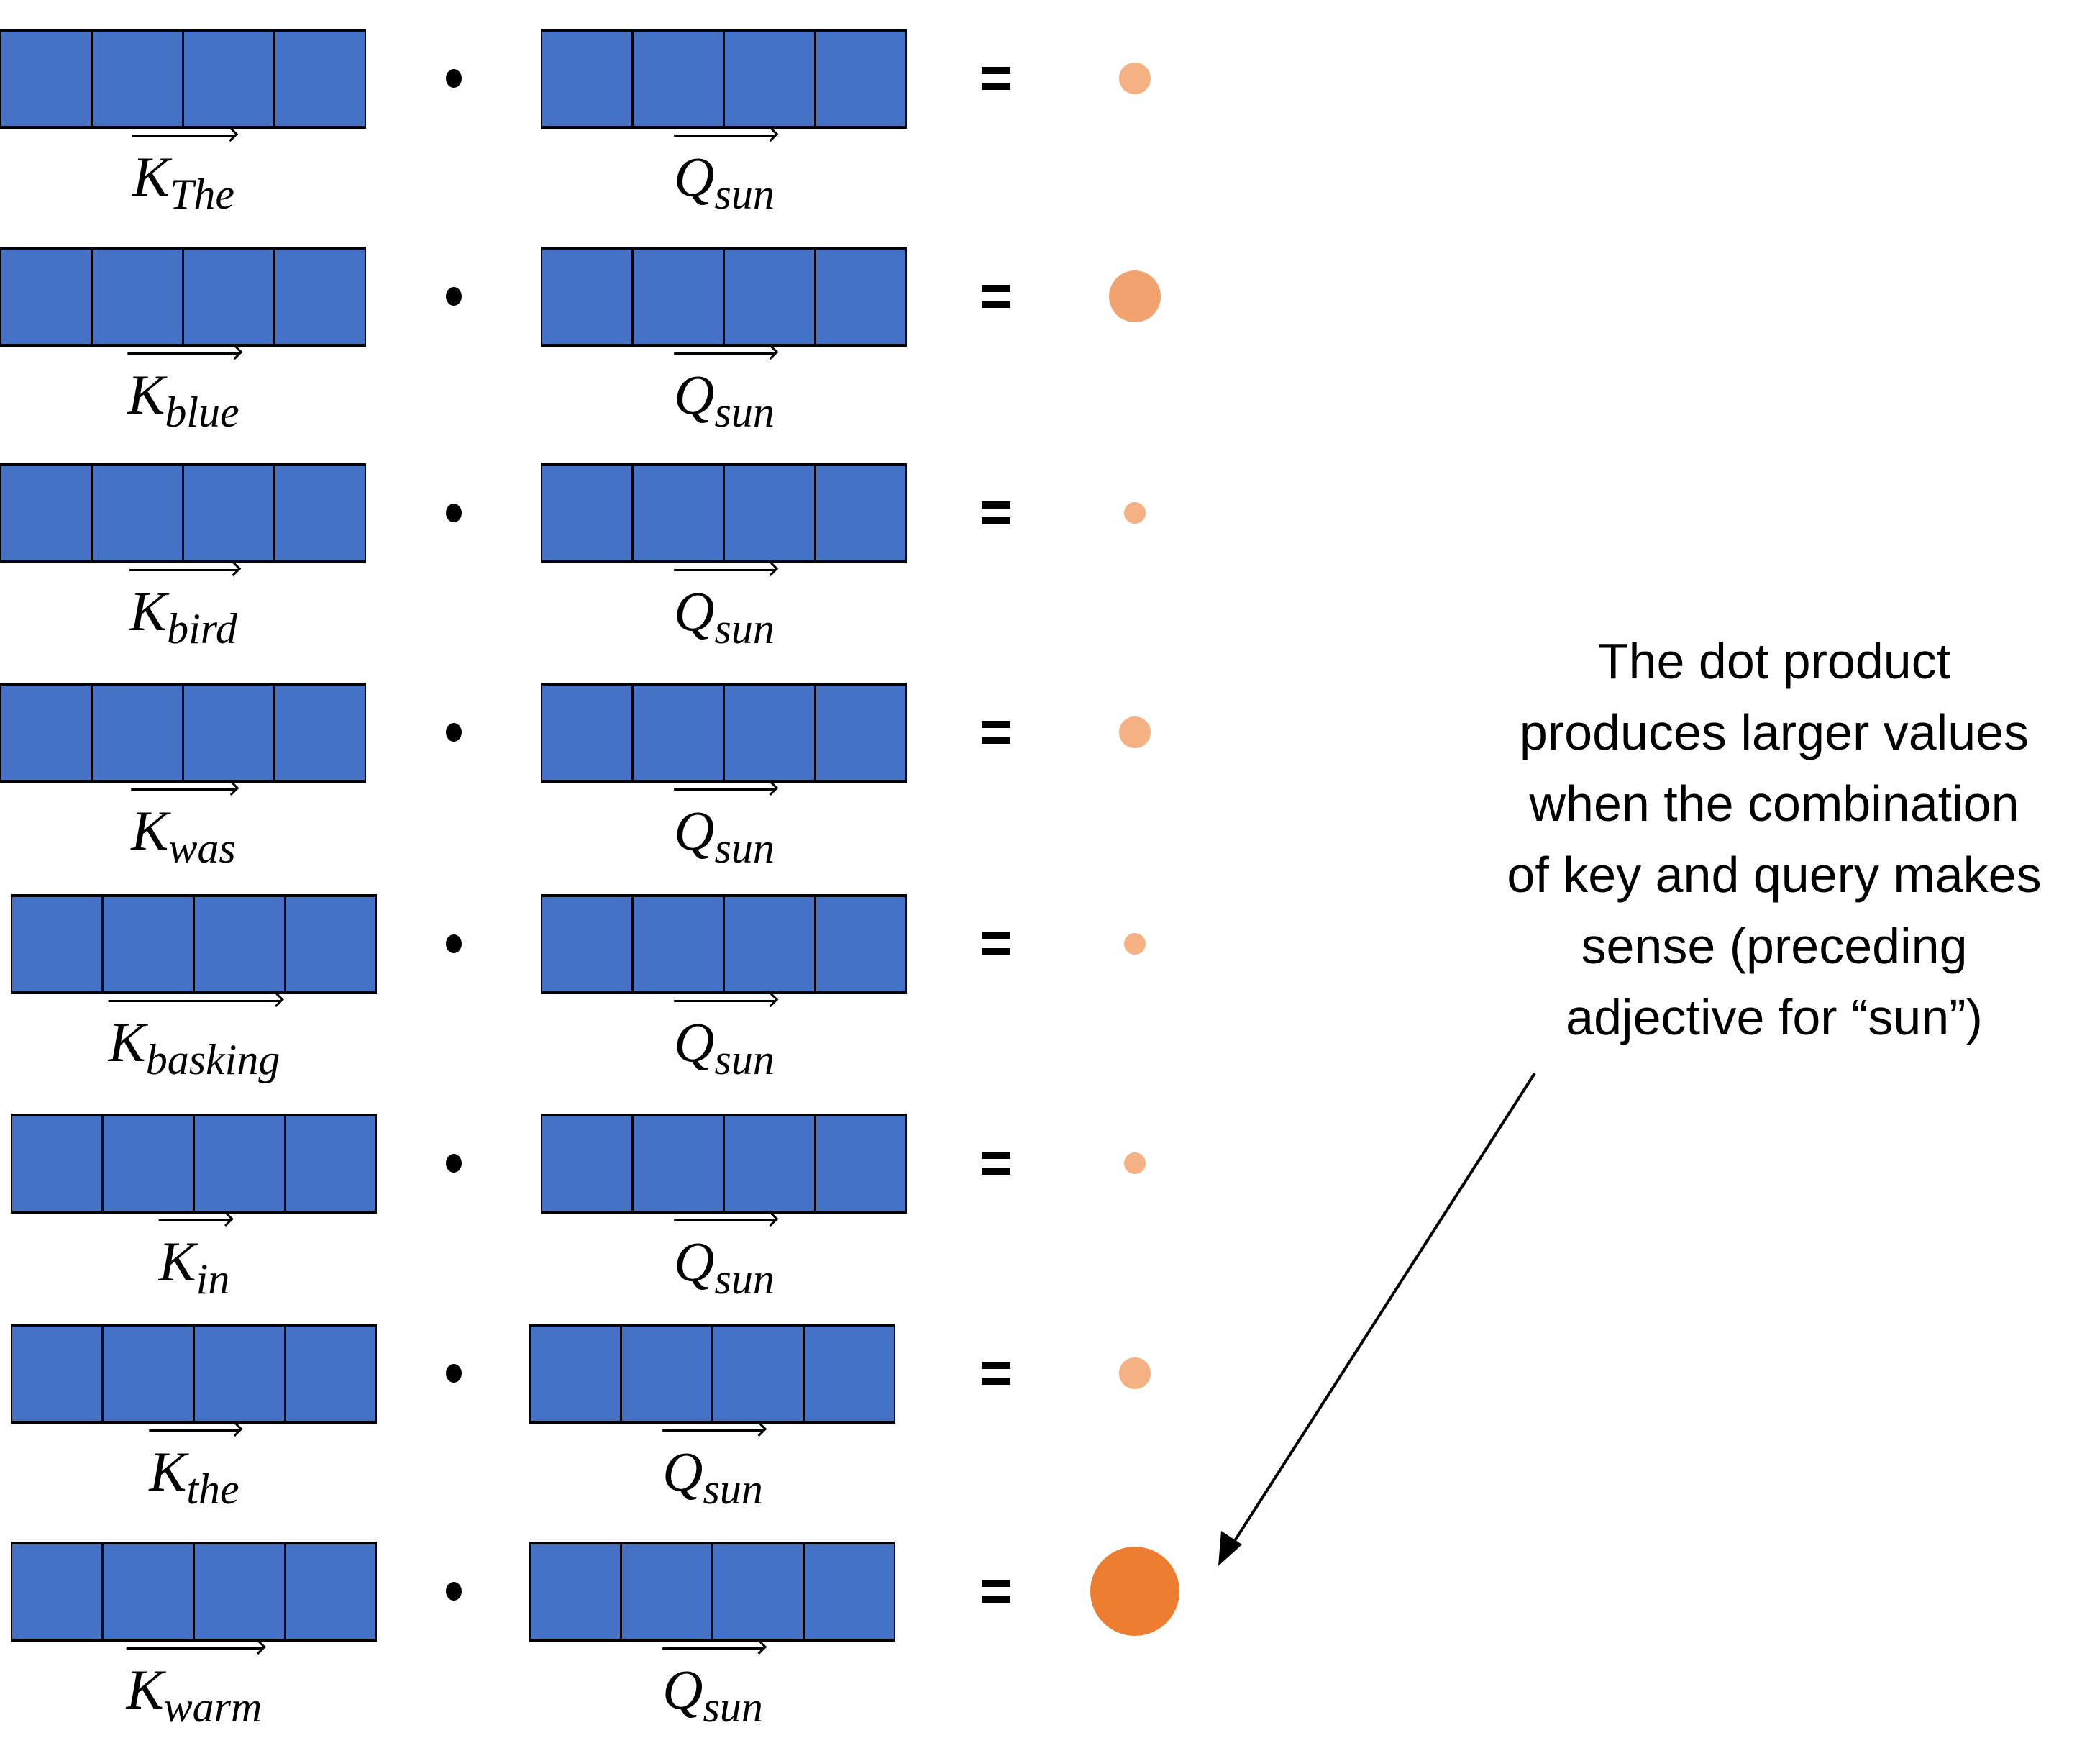 Image resolution: width=2100 pixels, height=1738 pixels. What do you see at coordinates (150, 830) in the screenshot?
I see `symbol: K` at bounding box center [150, 830].